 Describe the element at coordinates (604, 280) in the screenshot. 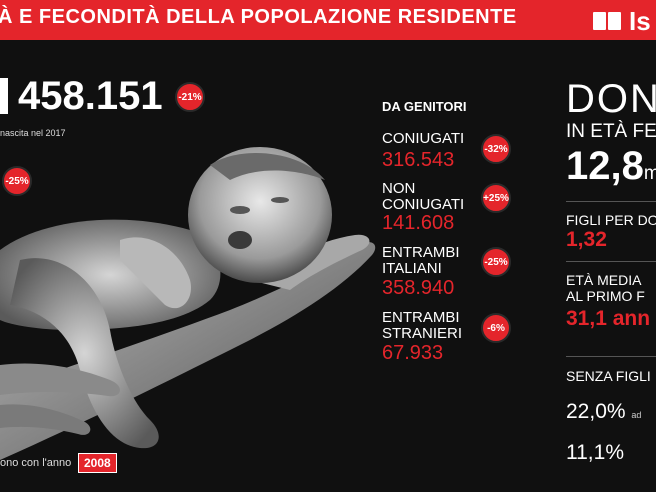

I see `mean-age-label-1: ETÀ MEDIA` at that location.